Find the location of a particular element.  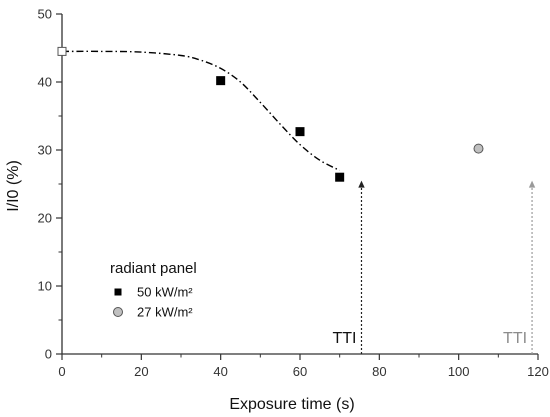

y-tick-label-50: 50 is located at coordinates (45, 14).